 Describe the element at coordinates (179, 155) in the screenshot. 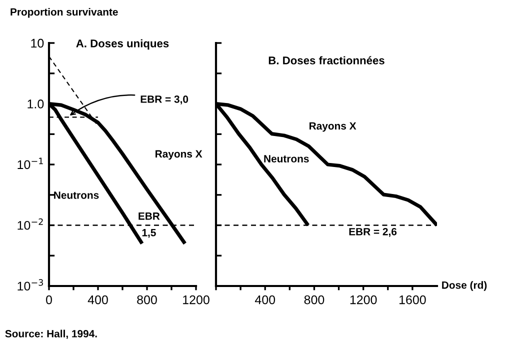

I see `text: Rayons X` at that location.